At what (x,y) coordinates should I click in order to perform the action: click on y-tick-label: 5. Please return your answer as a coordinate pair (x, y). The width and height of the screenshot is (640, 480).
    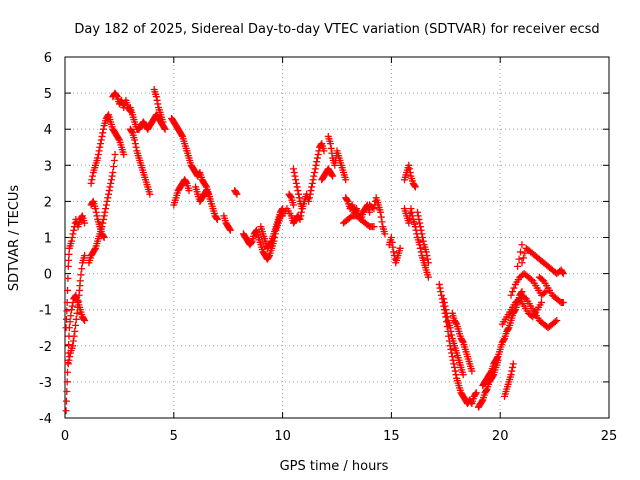
    Looking at the image, I should click on (48, 94).